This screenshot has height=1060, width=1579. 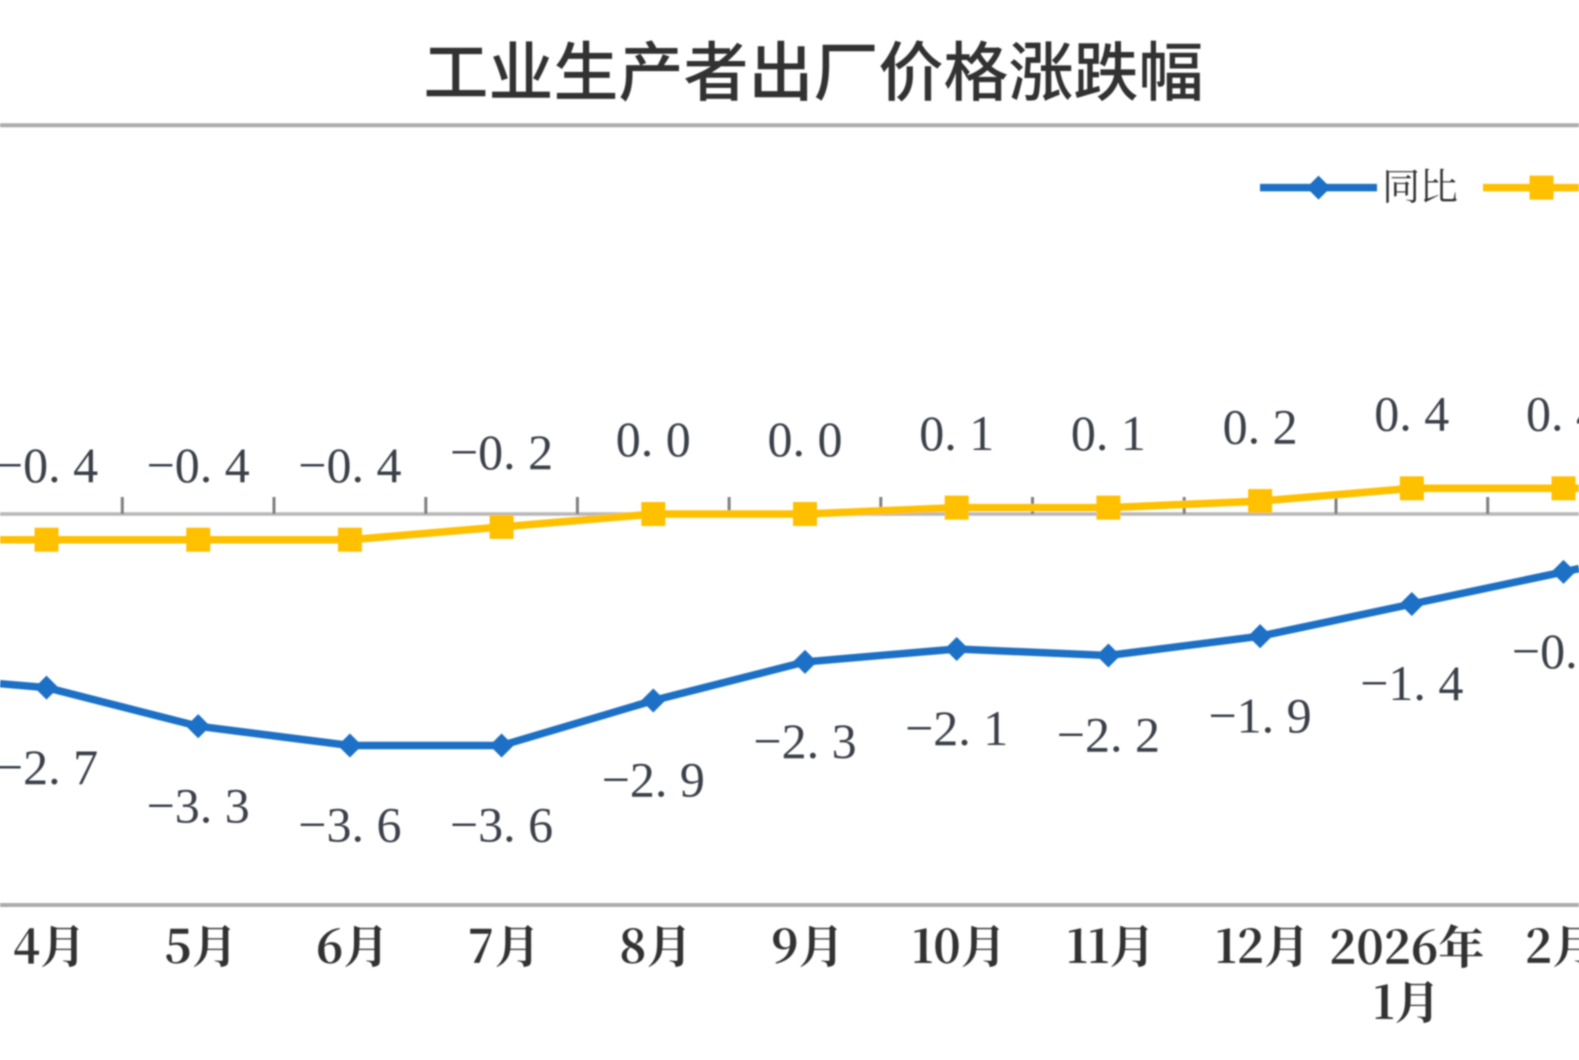 I want to click on svg-text: −2. 1, so click(x=956, y=728).